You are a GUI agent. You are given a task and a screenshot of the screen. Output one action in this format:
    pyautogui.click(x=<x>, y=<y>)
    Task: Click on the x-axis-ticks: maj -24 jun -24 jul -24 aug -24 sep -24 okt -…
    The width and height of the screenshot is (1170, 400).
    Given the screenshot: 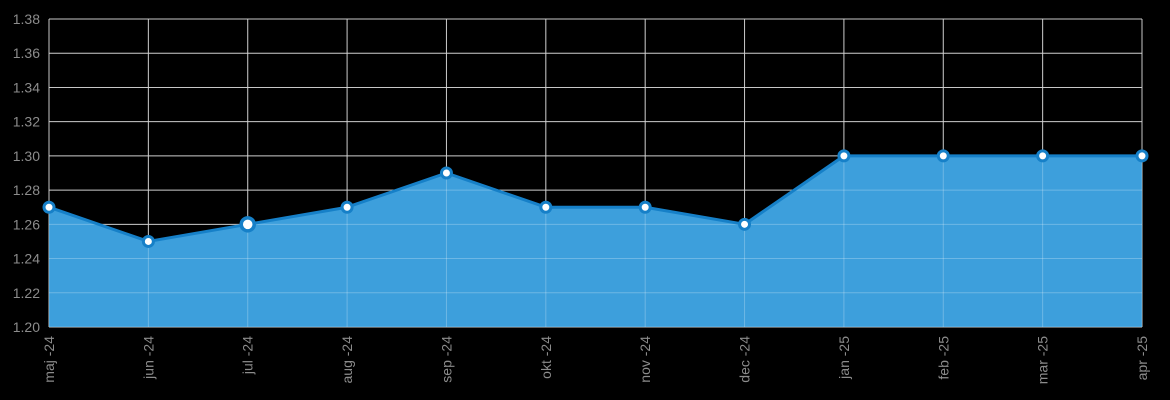 What is the action you would take?
    pyautogui.click(x=595, y=360)
    